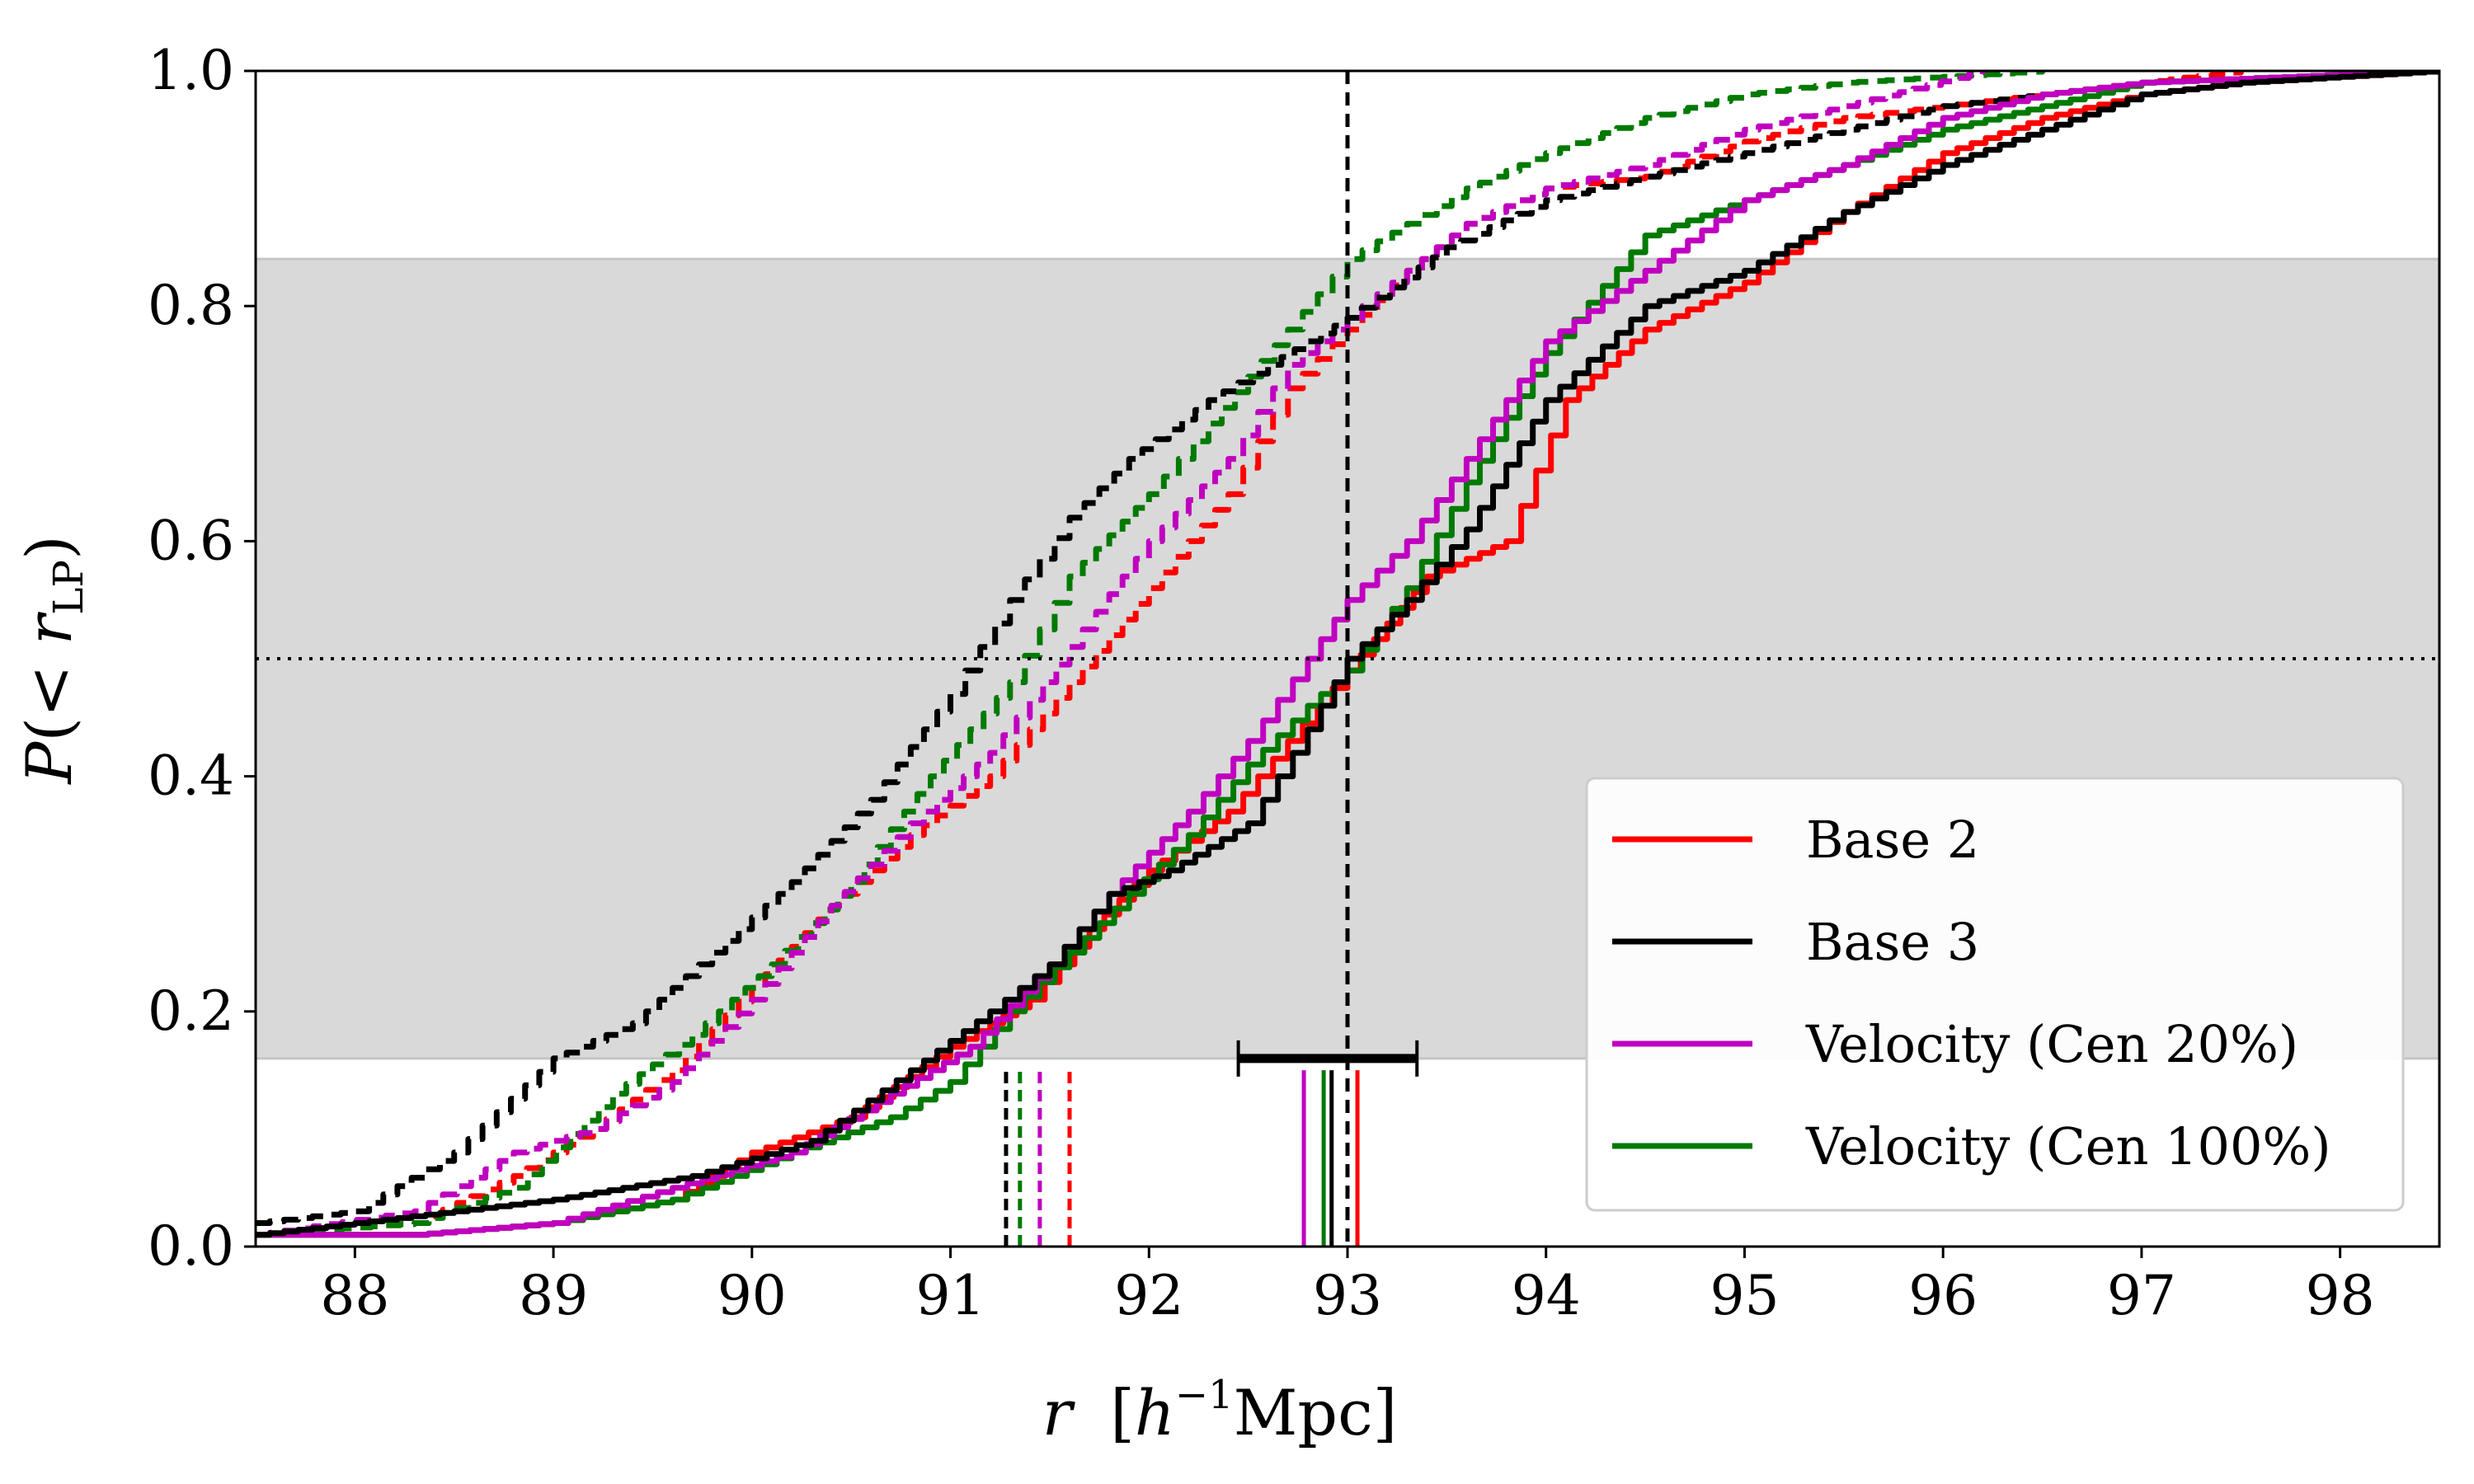  I want to click on median-markers, so click(1182, 1158).